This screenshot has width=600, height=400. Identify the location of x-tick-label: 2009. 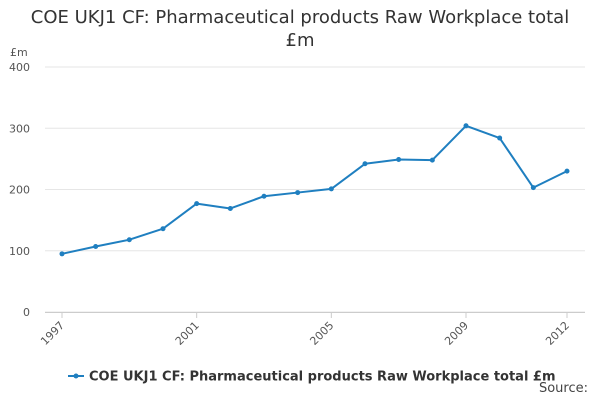
(456, 333).